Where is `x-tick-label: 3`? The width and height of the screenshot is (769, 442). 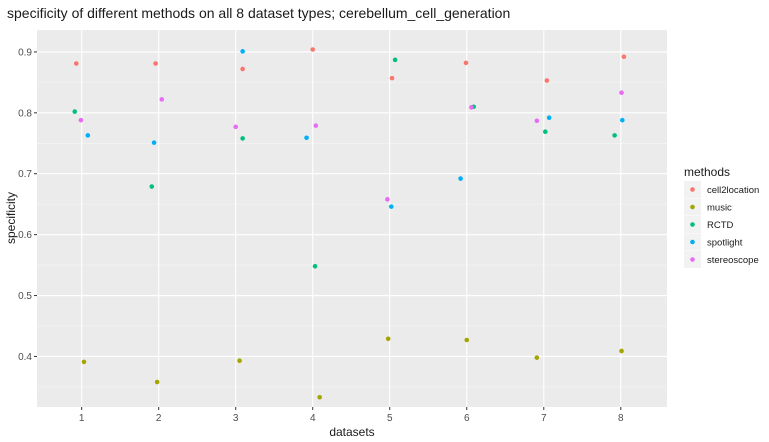 x-tick-label: 3 is located at coordinates (236, 418).